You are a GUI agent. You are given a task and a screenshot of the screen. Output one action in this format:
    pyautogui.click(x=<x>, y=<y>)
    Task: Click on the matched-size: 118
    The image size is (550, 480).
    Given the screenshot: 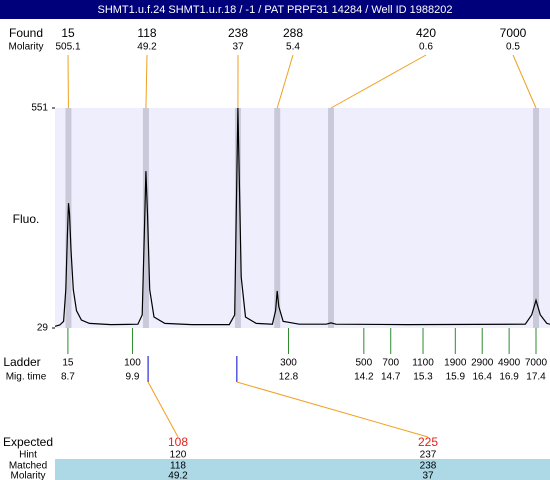 What is the action you would take?
    pyautogui.click(x=178, y=466)
    